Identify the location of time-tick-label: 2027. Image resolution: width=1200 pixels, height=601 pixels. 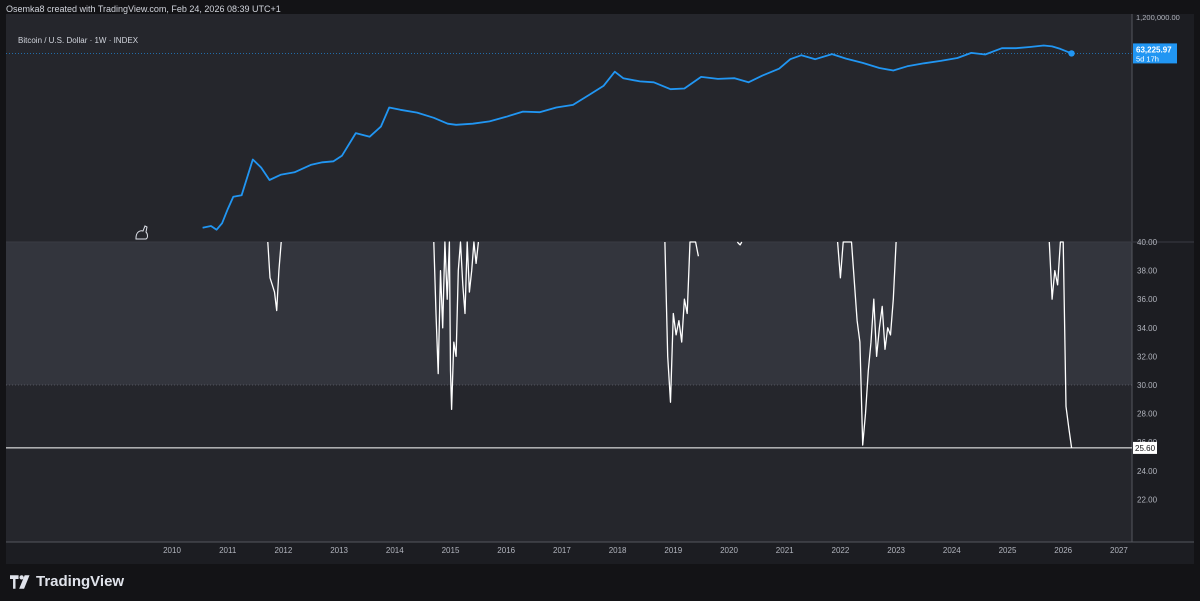
(1119, 550).